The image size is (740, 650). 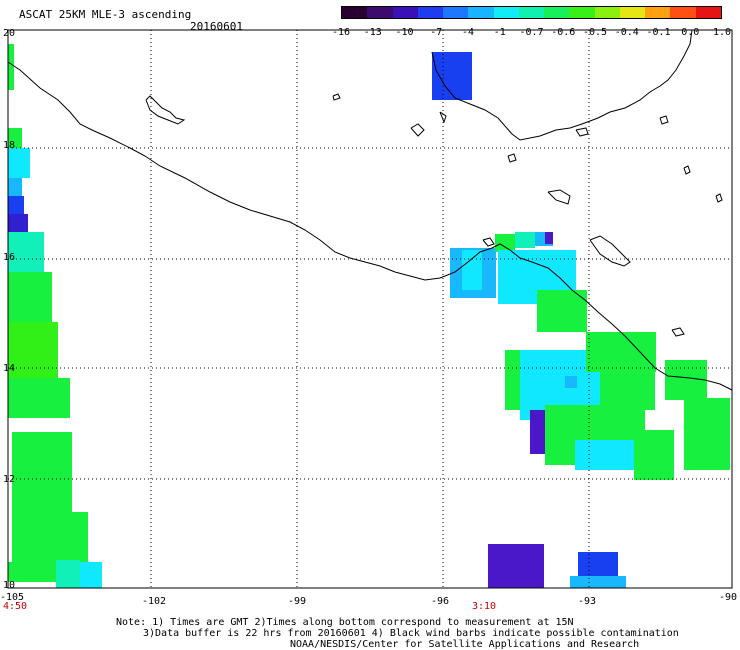 I want to click on colorbar-label: -0.7, so click(x=531, y=32).